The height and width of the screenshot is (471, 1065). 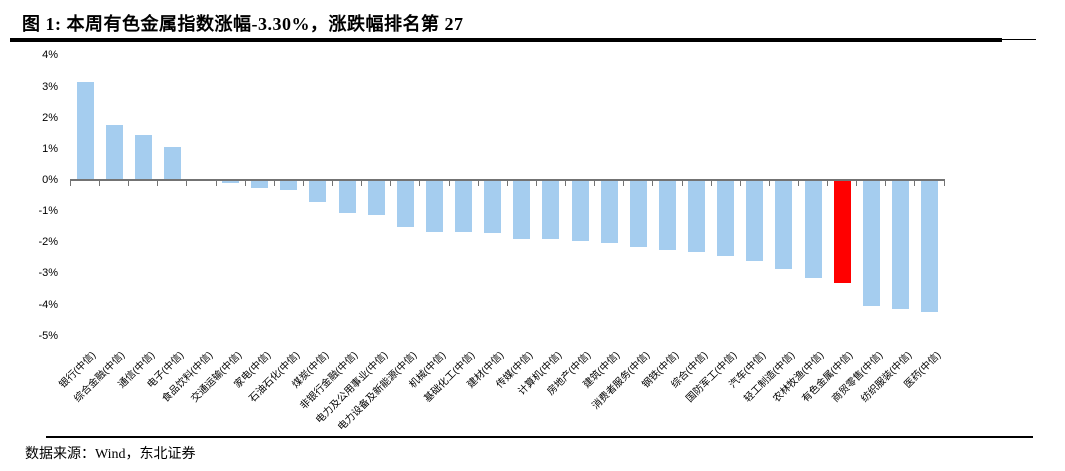 I want to click on y-tick-label: 4%, so click(x=50, y=55).